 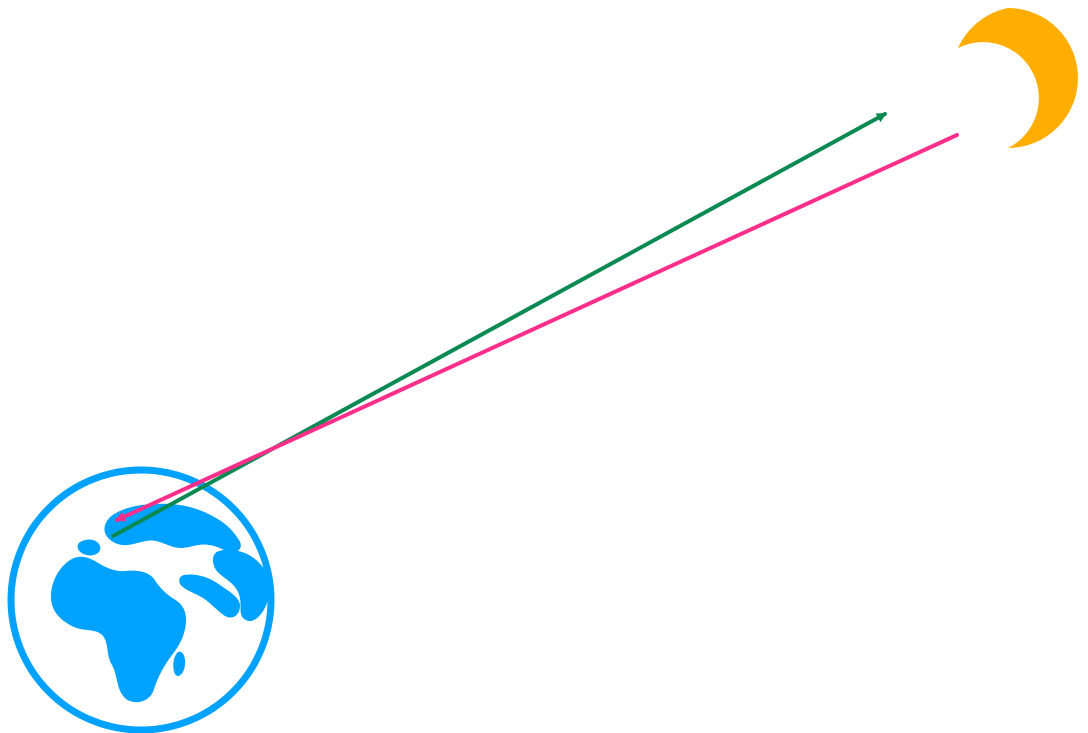 What do you see at coordinates (210, 596) in the screenshot?
I see `earth-landmass-arabia` at bounding box center [210, 596].